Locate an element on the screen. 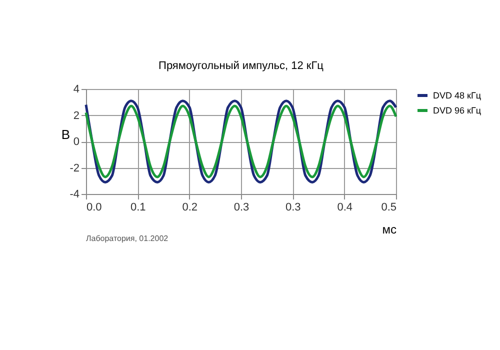 This screenshot has height=350, width=500. x-tick-label: 0.1 is located at coordinates (138, 208).